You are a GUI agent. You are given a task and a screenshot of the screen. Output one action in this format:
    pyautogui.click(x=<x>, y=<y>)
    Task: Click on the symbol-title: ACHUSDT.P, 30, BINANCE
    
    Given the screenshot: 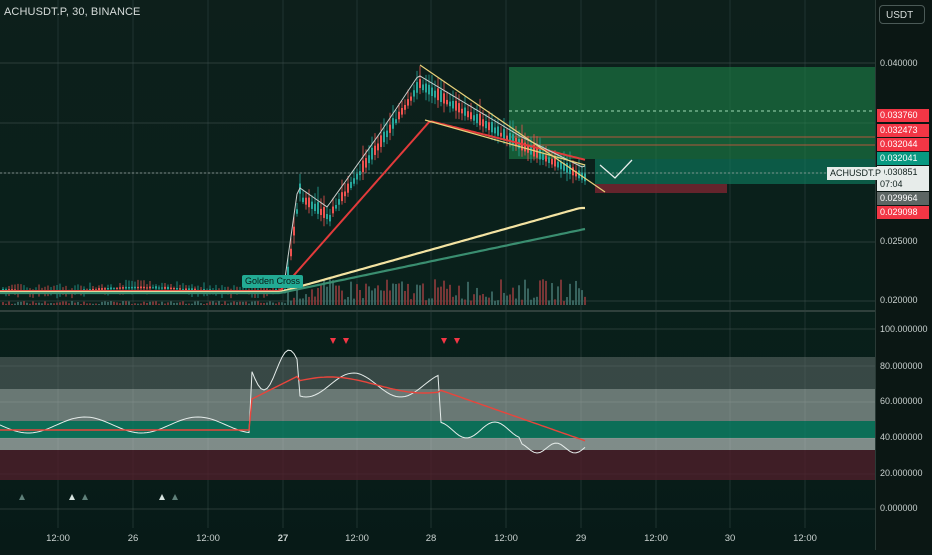 What is the action you would take?
    pyautogui.click(x=72, y=12)
    